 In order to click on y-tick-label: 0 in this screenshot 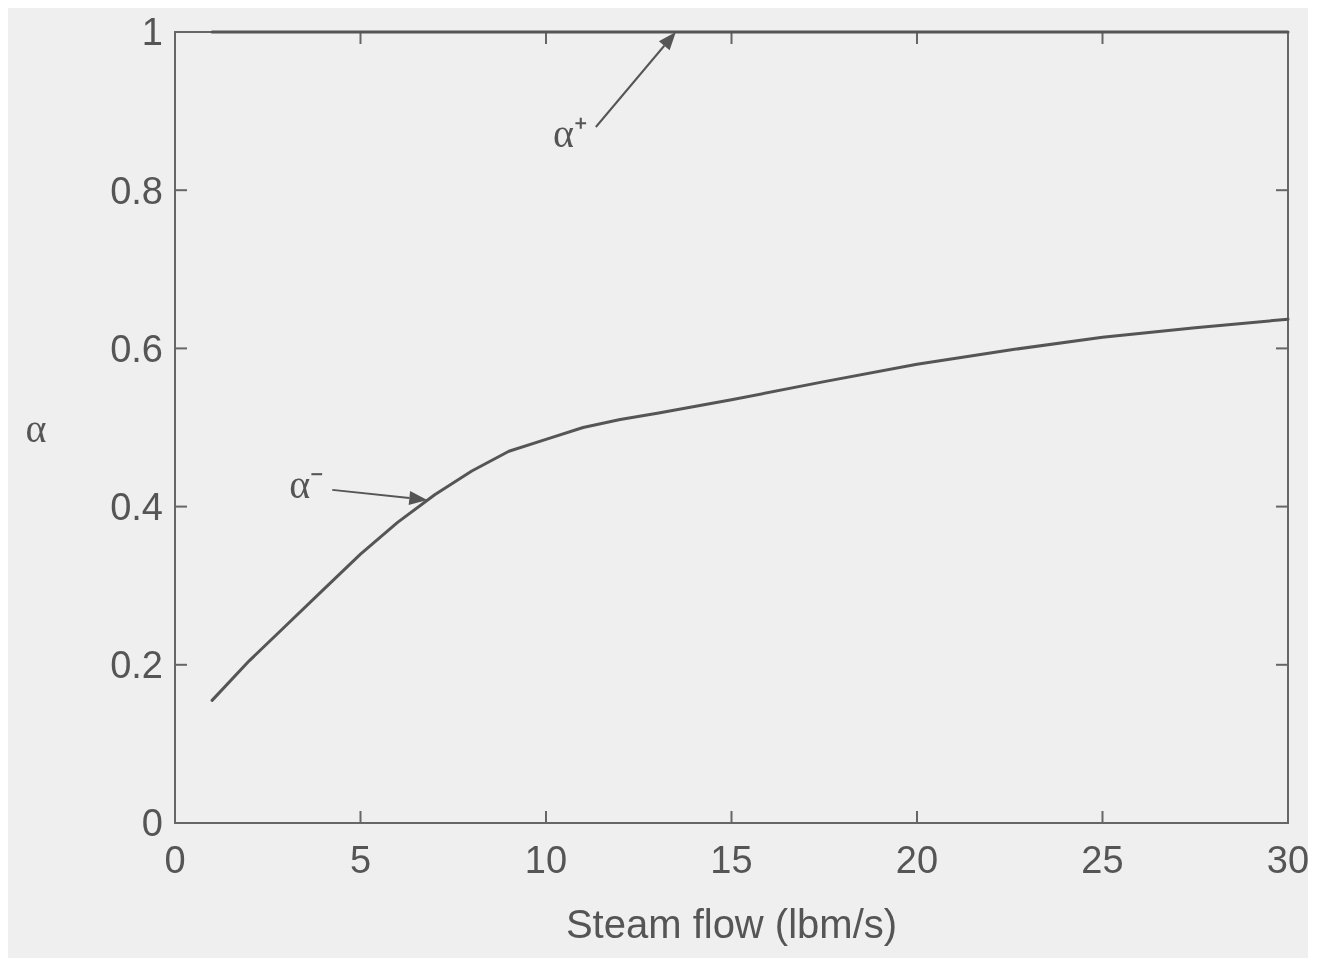, I will do `click(152, 823)`.